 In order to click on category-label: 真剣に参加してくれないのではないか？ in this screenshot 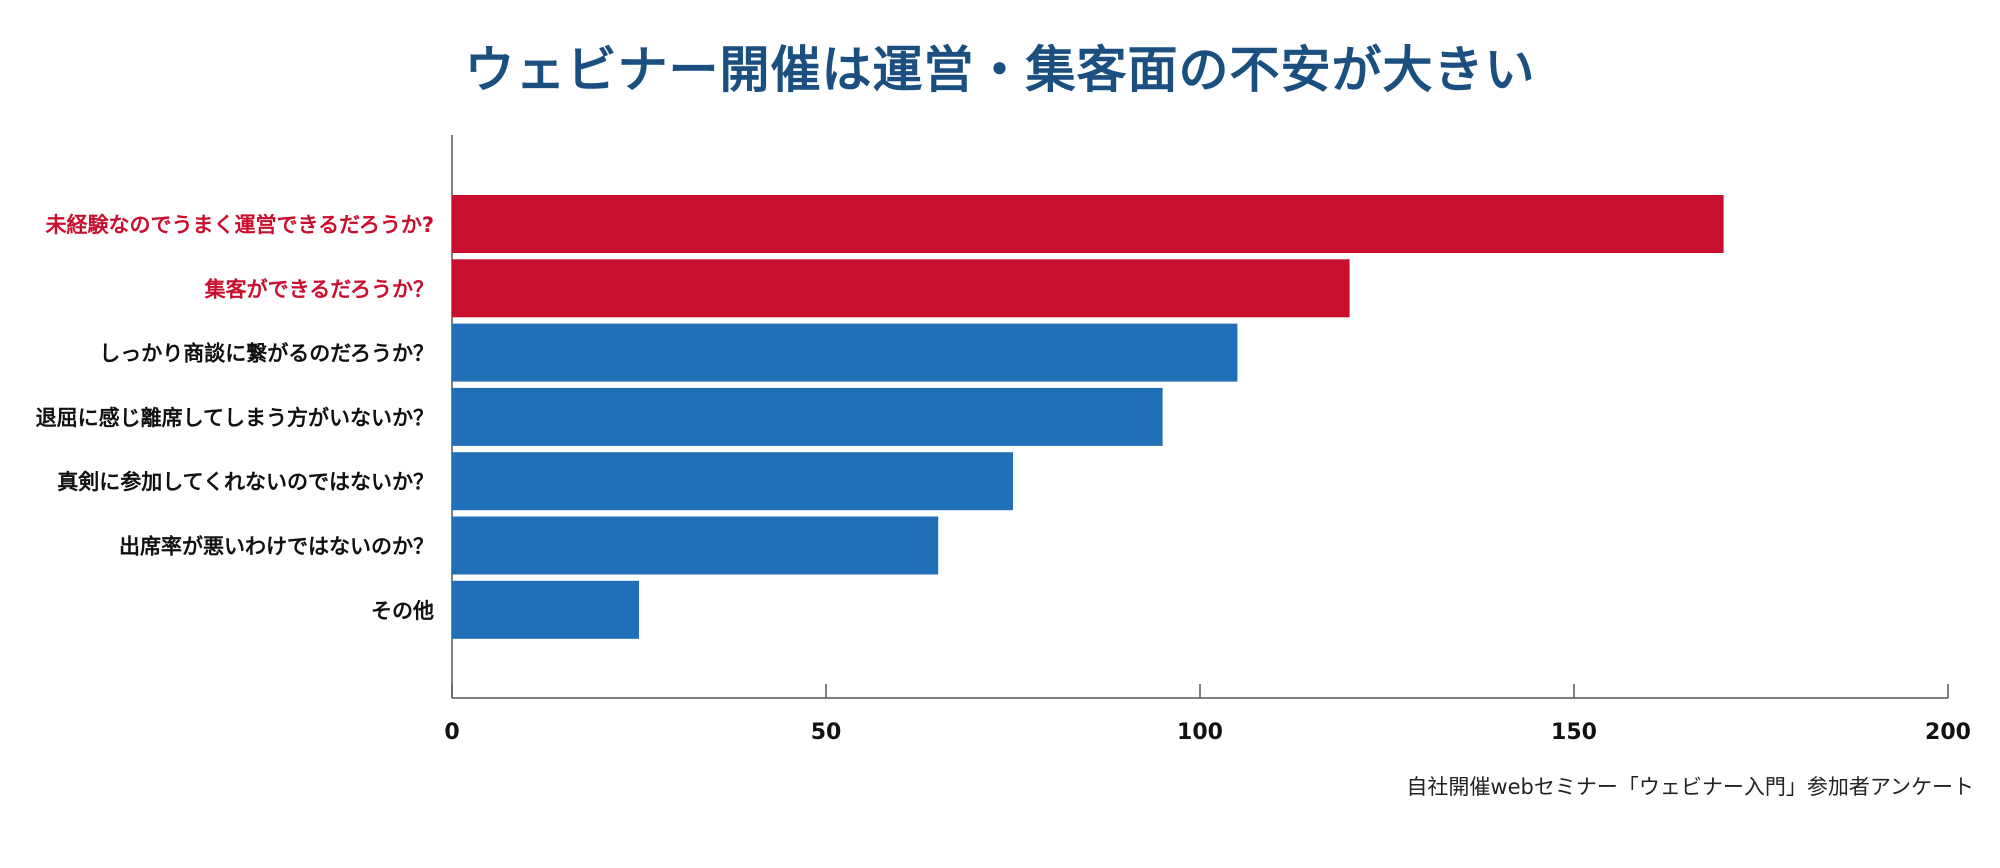, I will do `click(245, 482)`.